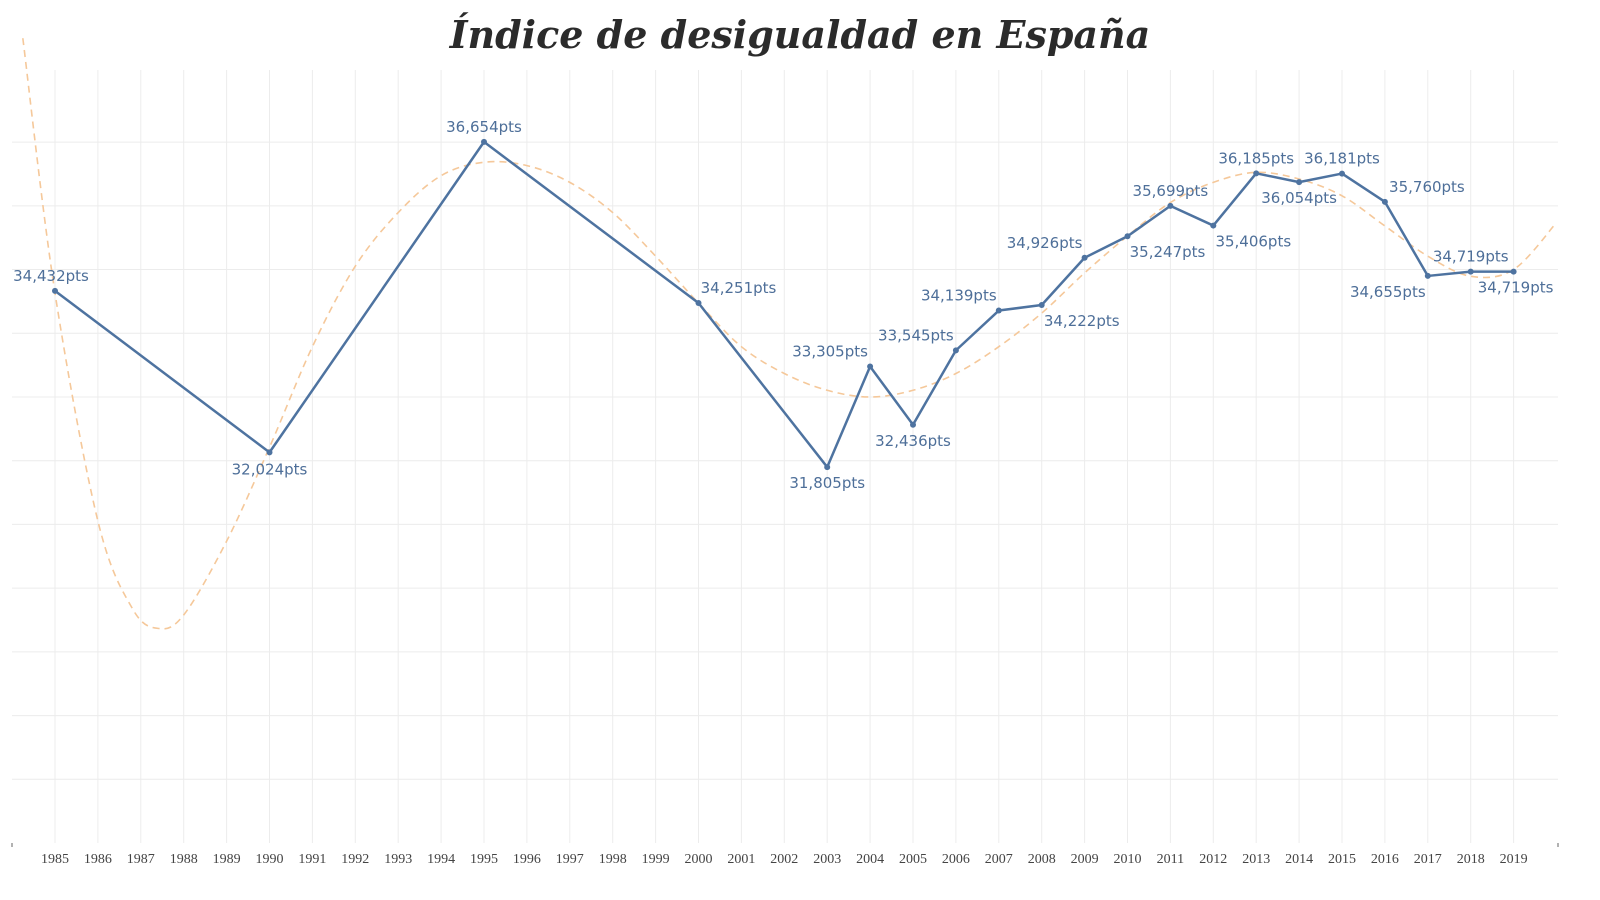 The height and width of the screenshot is (900, 1600). I want to click on x-tick-label: 1988, so click(184, 859).